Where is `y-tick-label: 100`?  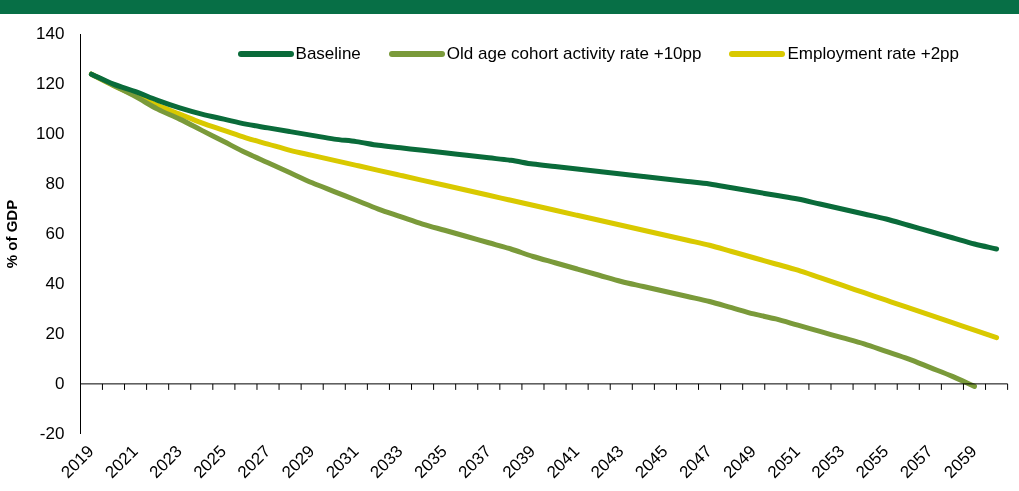 y-tick-label: 100 is located at coordinates (50, 133).